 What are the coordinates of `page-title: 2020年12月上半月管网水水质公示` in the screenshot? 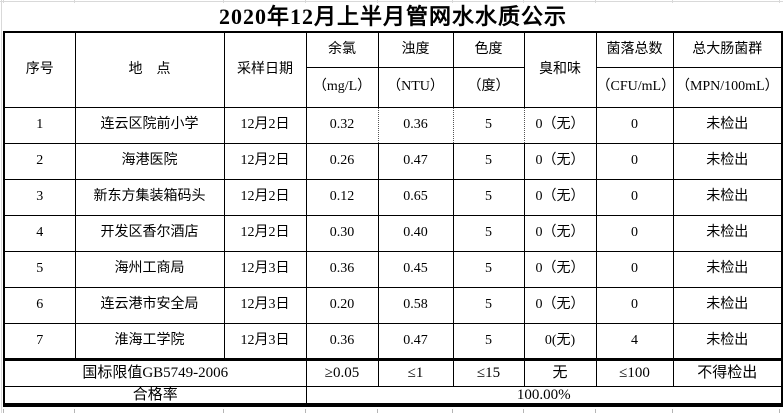 It's located at (393, 18).